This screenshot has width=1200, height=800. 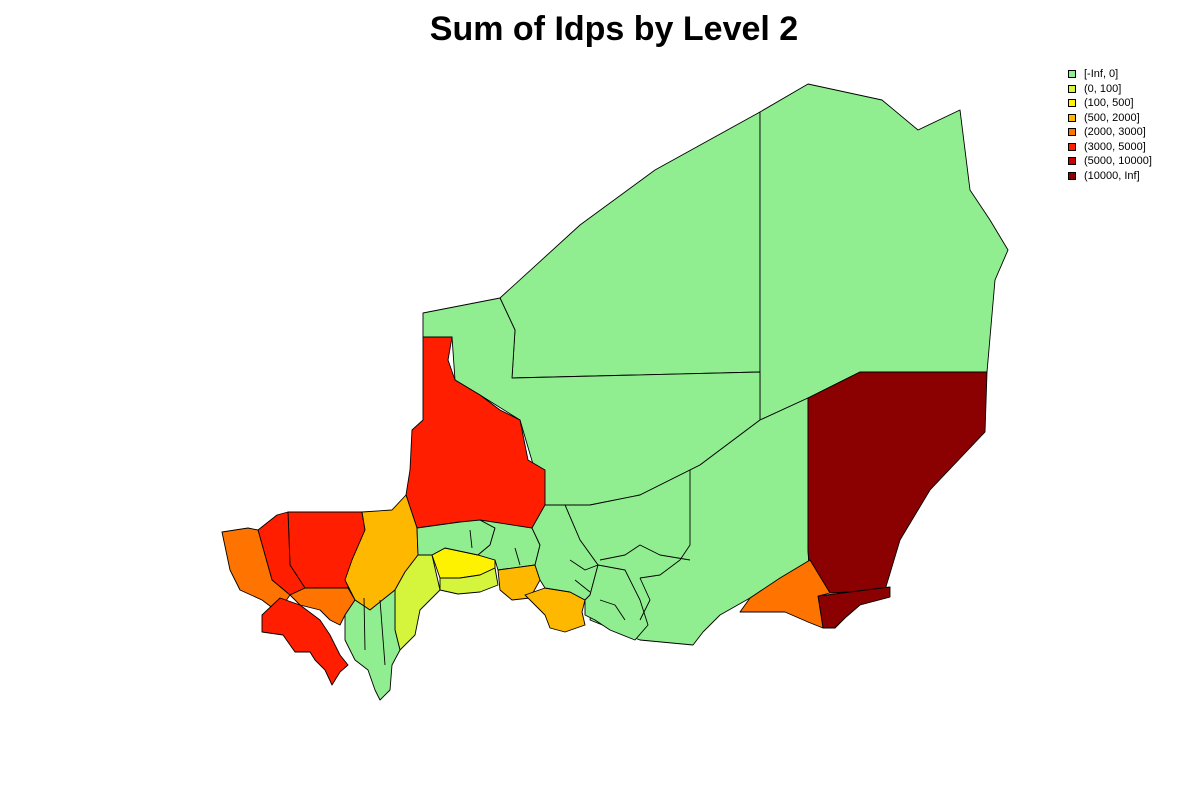 What do you see at coordinates (614, 29) in the screenshot?
I see `map-title: Sum of Idps by Level 2` at bounding box center [614, 29].